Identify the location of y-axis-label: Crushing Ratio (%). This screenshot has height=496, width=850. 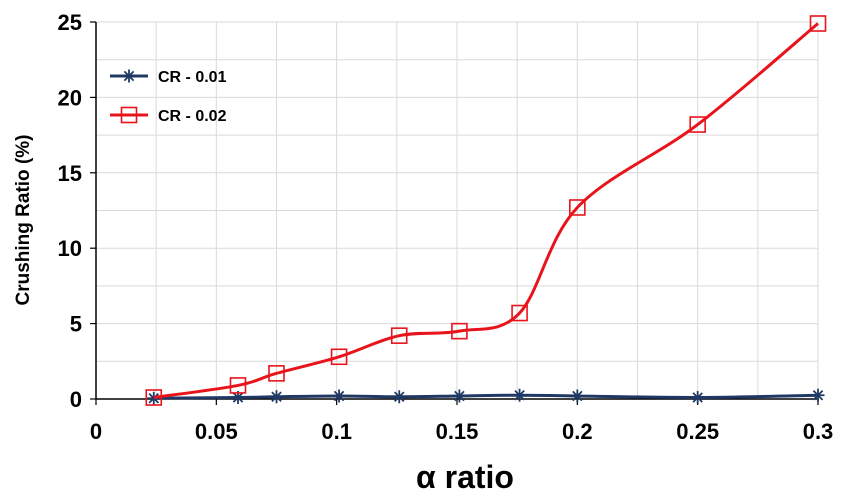
(23, 220).